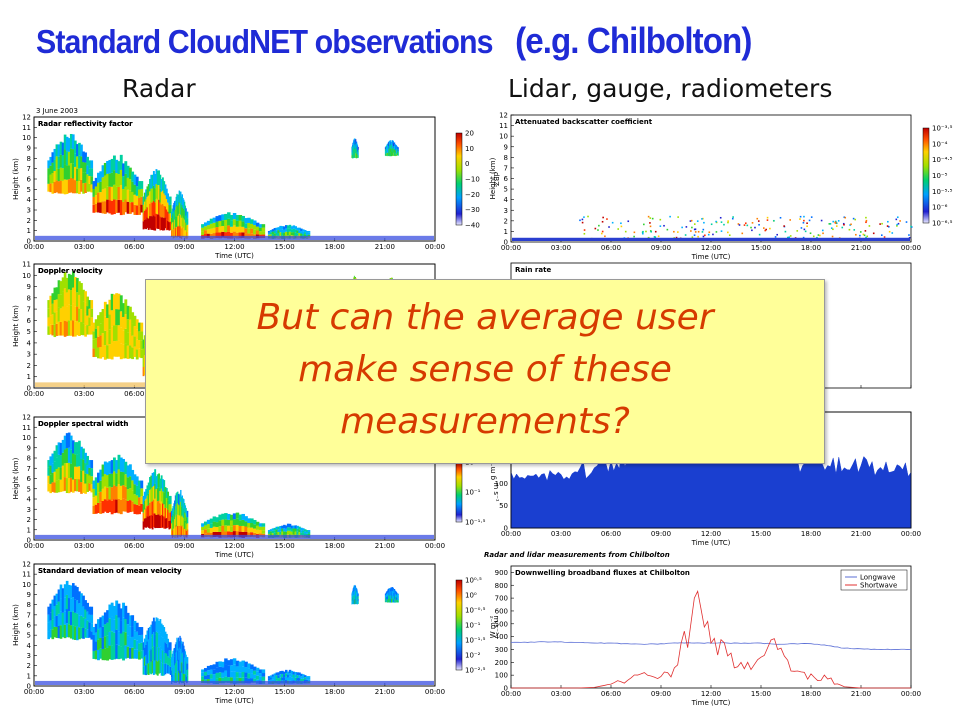  Describe the element at coordinates (29, 646) in the screenshot. I see `y-tick-label: 4` at that location.